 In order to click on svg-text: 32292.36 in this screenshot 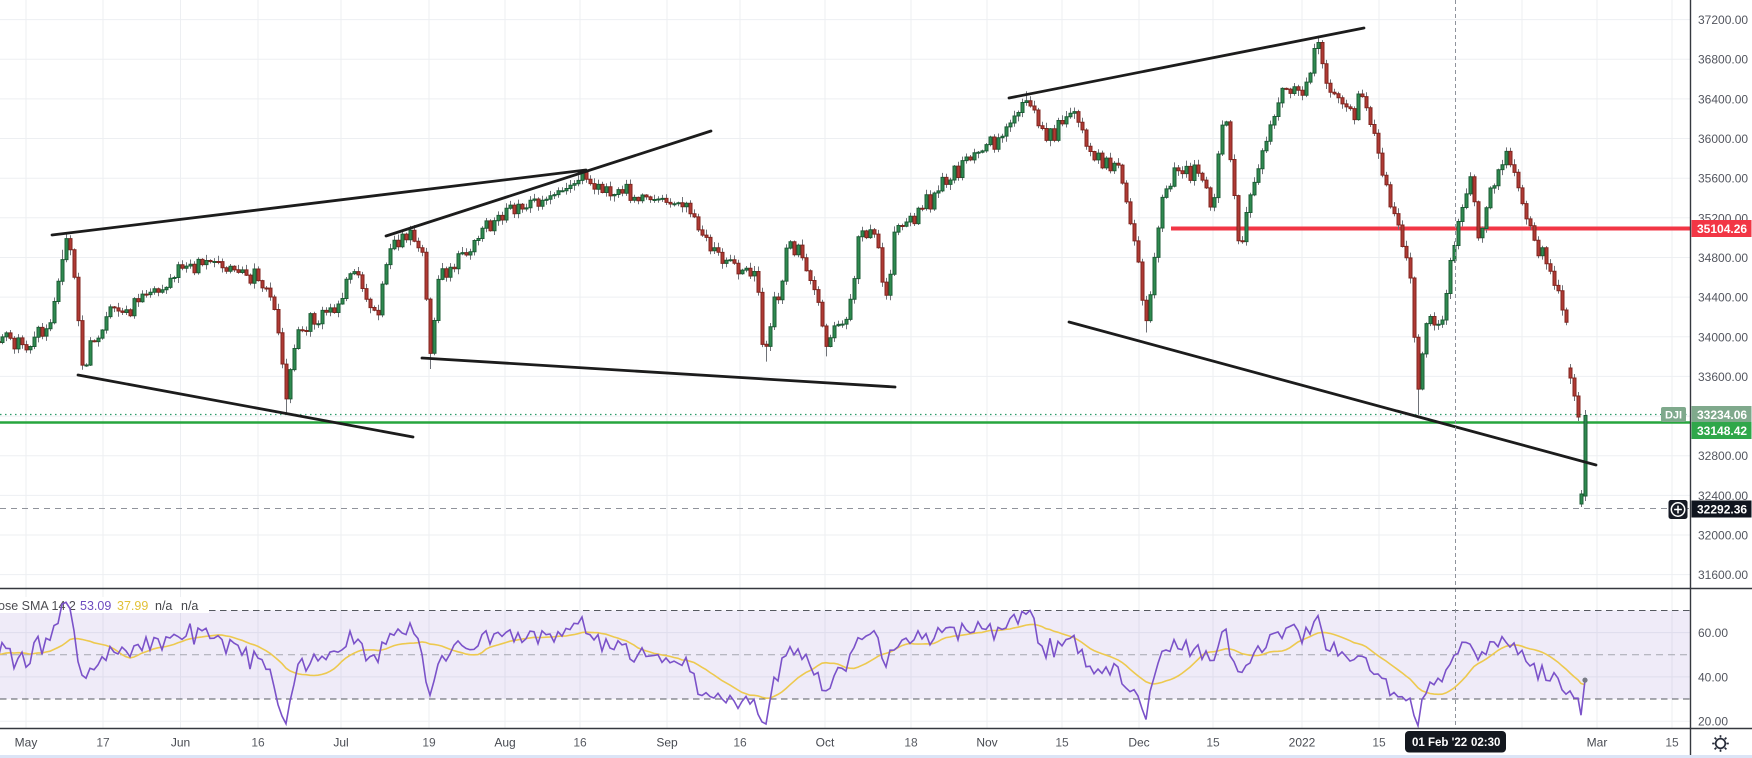, I will do `click(1722, 510)`.